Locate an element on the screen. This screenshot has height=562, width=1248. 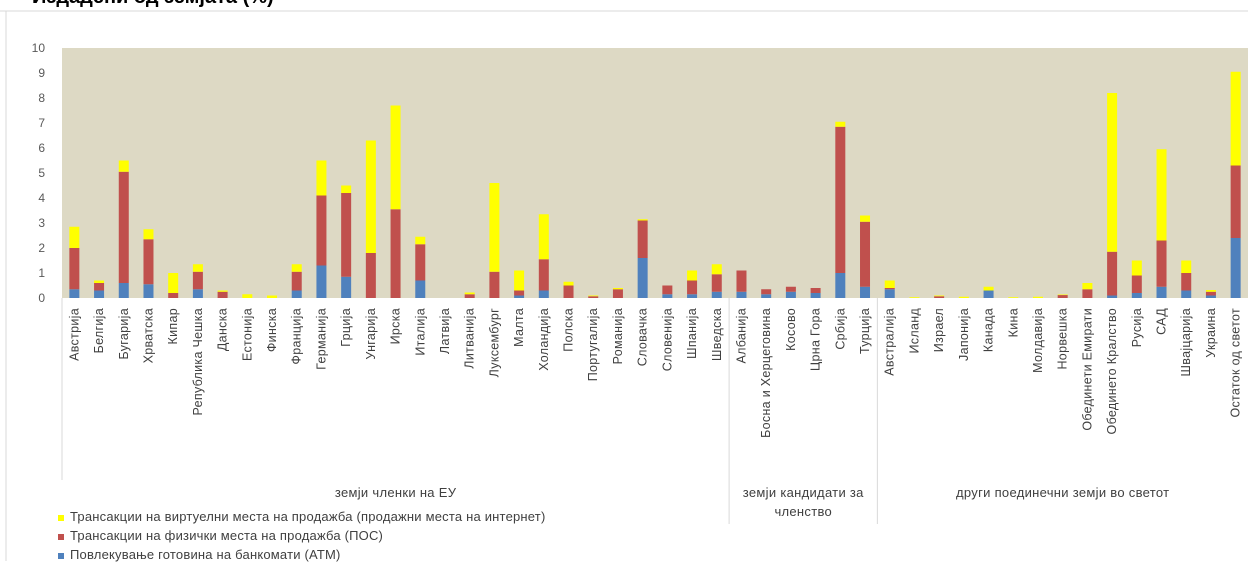
x-tick-label: Босна и Херцеговина is located at coordinates (766, 373).